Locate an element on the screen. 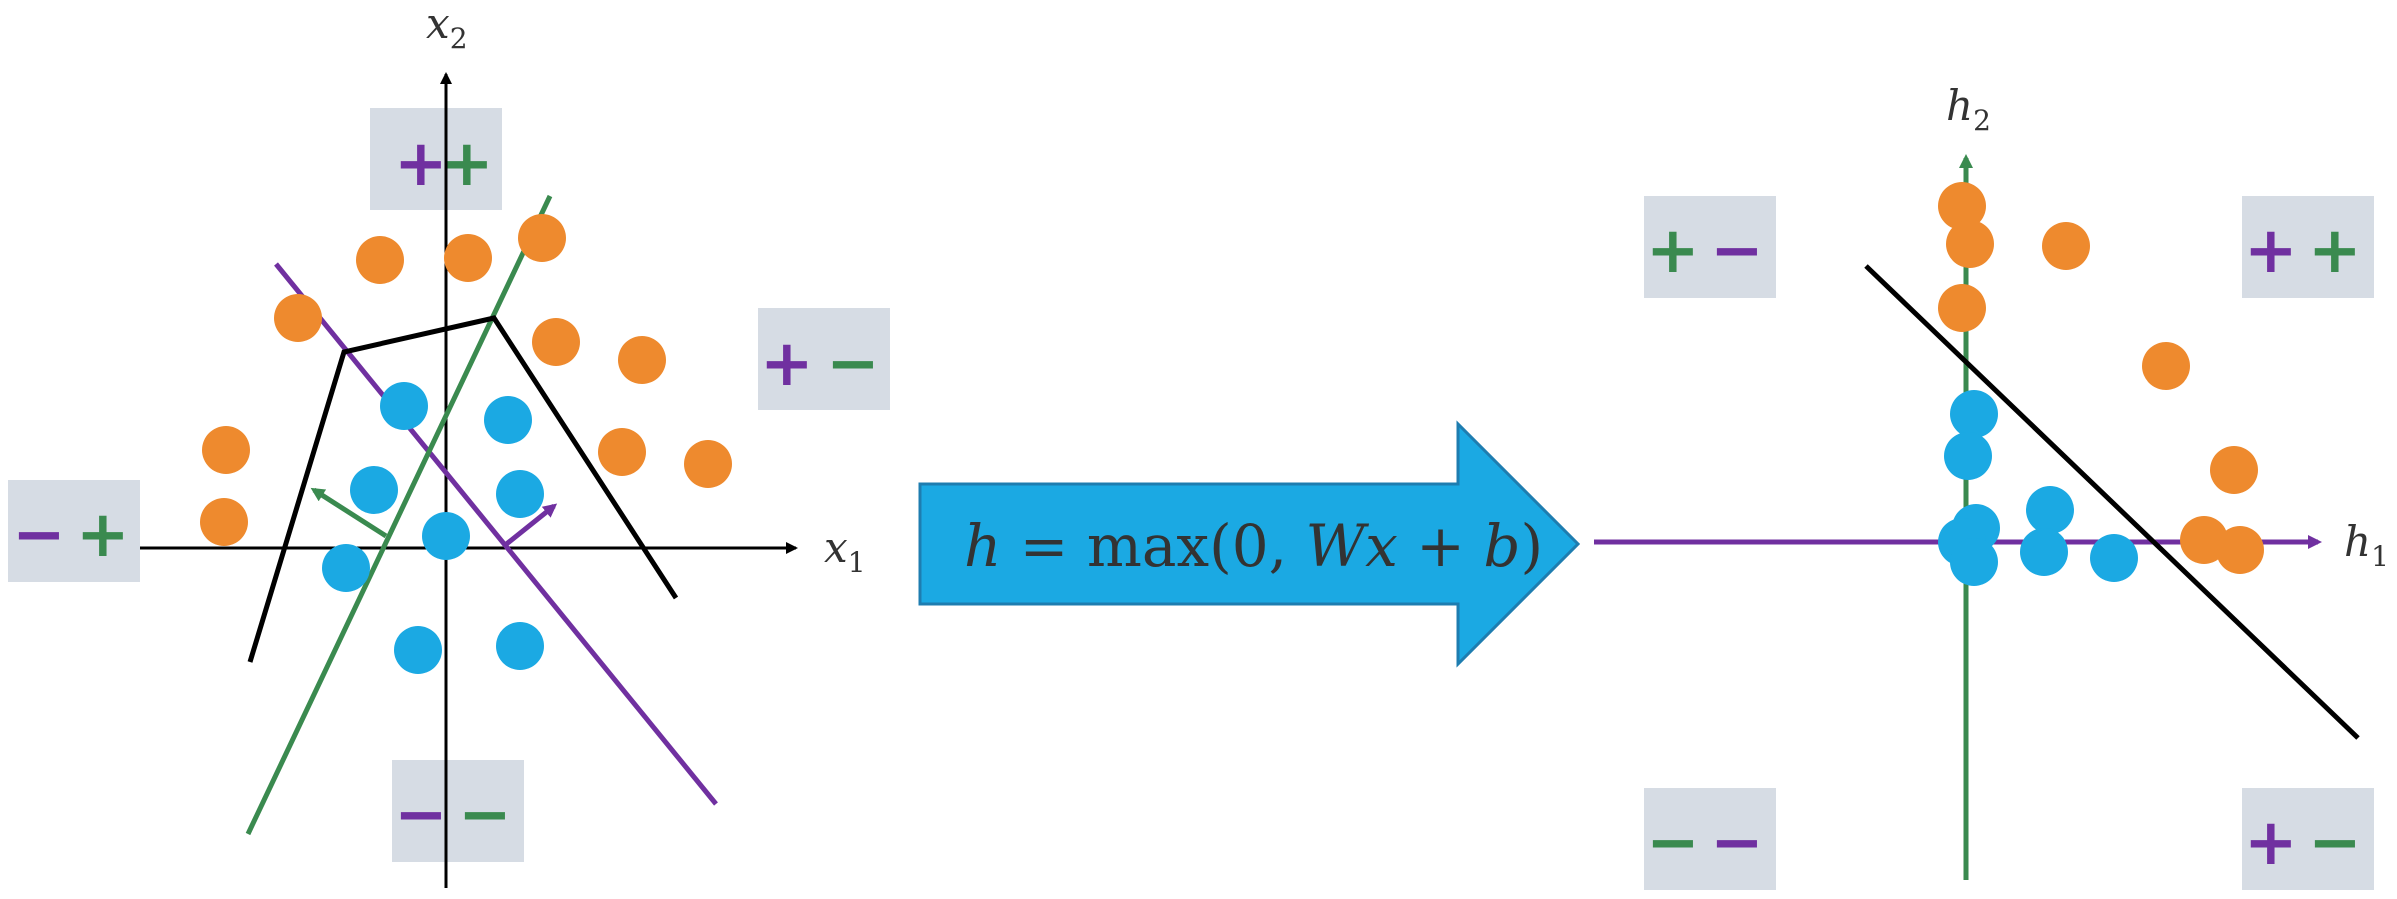 The image size is (2397, 899). left-sign-box-top: + + is located at coordinates (436, 159).